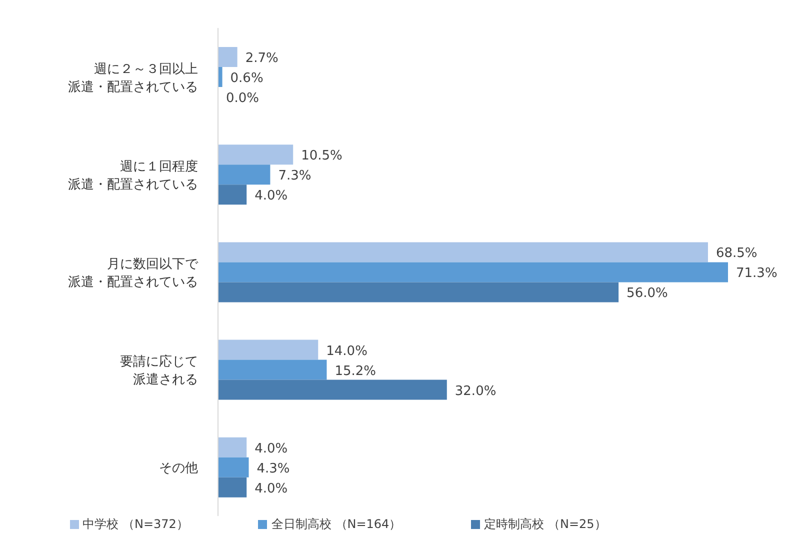 This screenshot has height=549, width=795. I want to click on y-tick-label: 要請に応じて派遣される, so click(159, 371).